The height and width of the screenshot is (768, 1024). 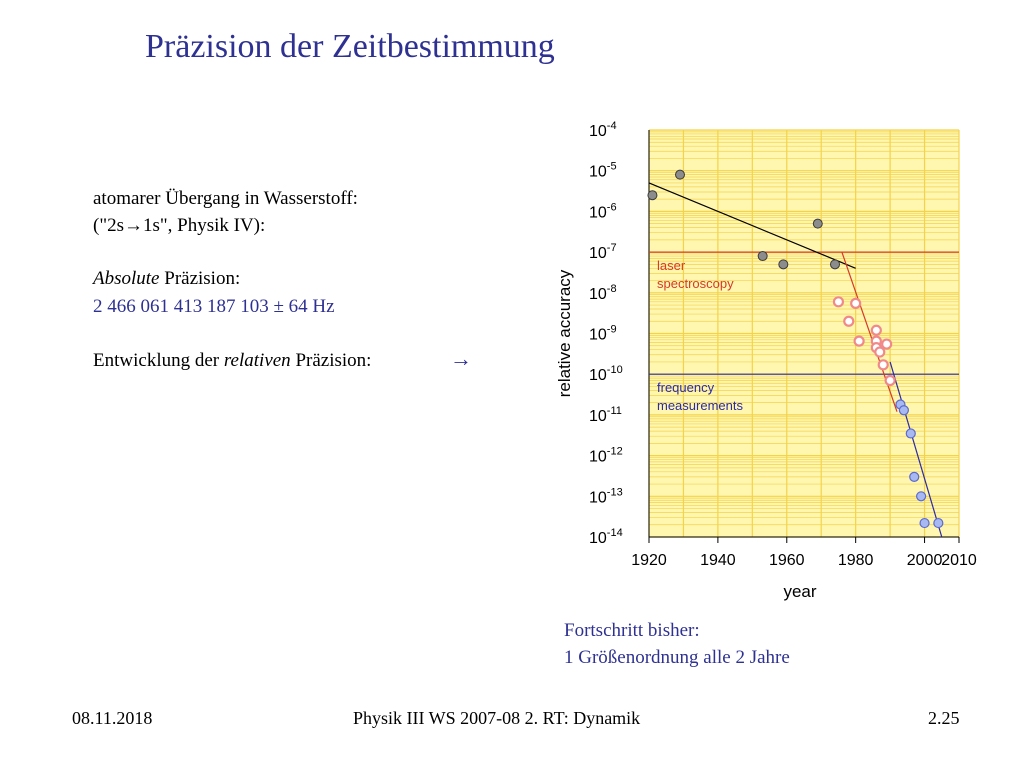 I want to click on y-tick-label: 10⁻⁸, so click(x=603, y=293).